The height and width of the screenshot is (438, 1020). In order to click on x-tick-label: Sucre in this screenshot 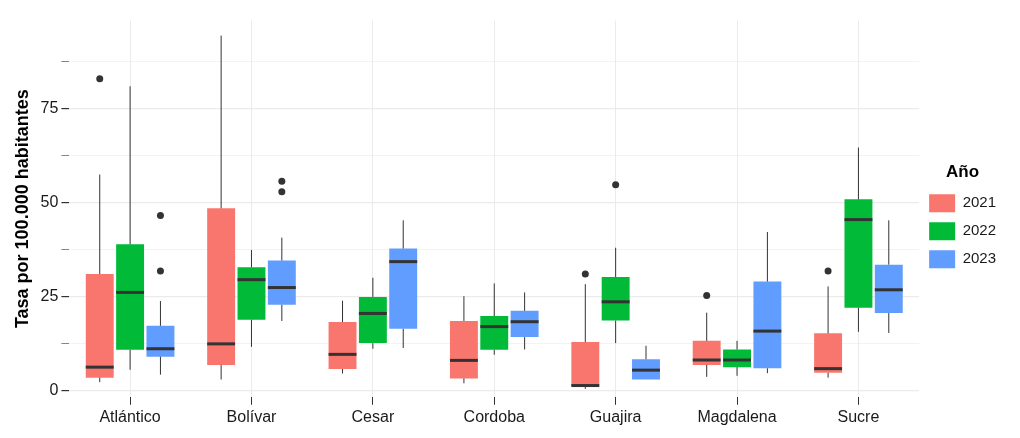, I will do `click(858, 416)`.